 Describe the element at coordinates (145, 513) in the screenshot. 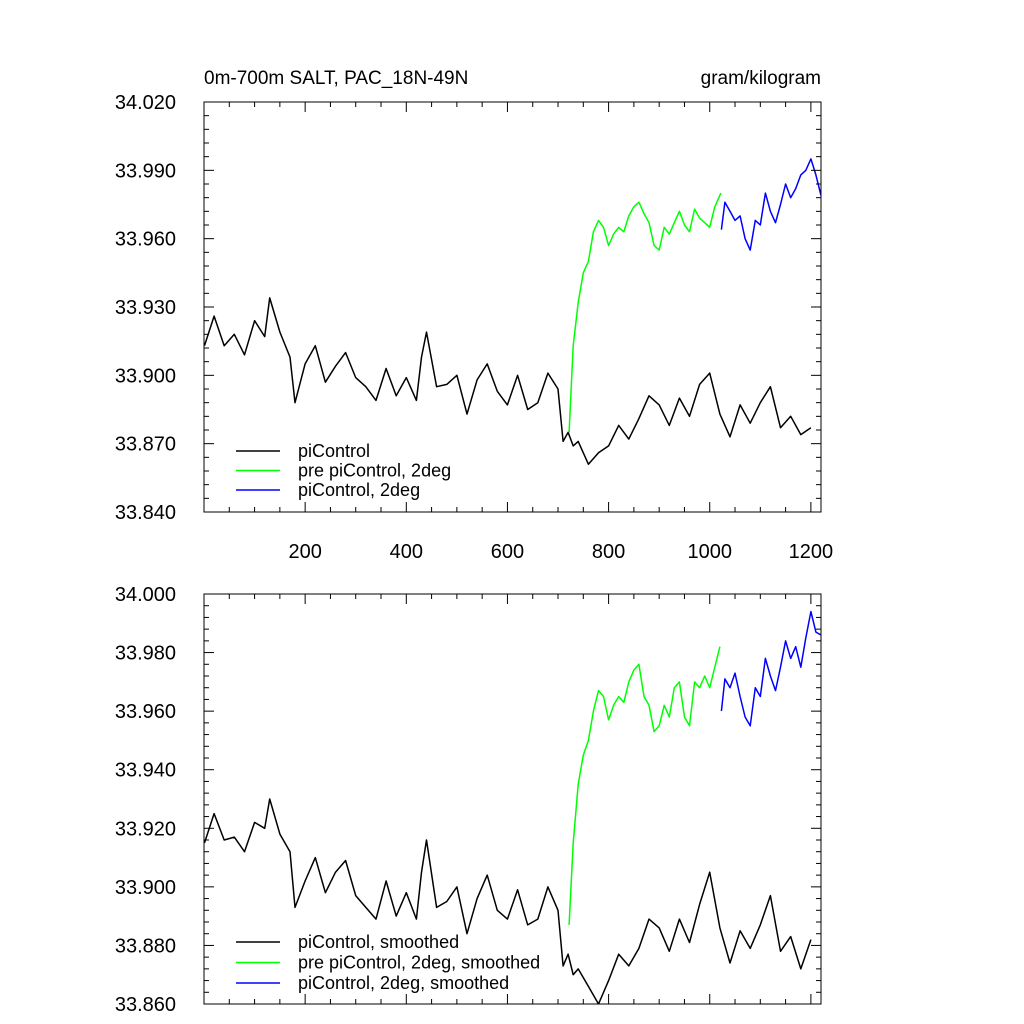

I see `y-tick-label: 33.840` at that location.